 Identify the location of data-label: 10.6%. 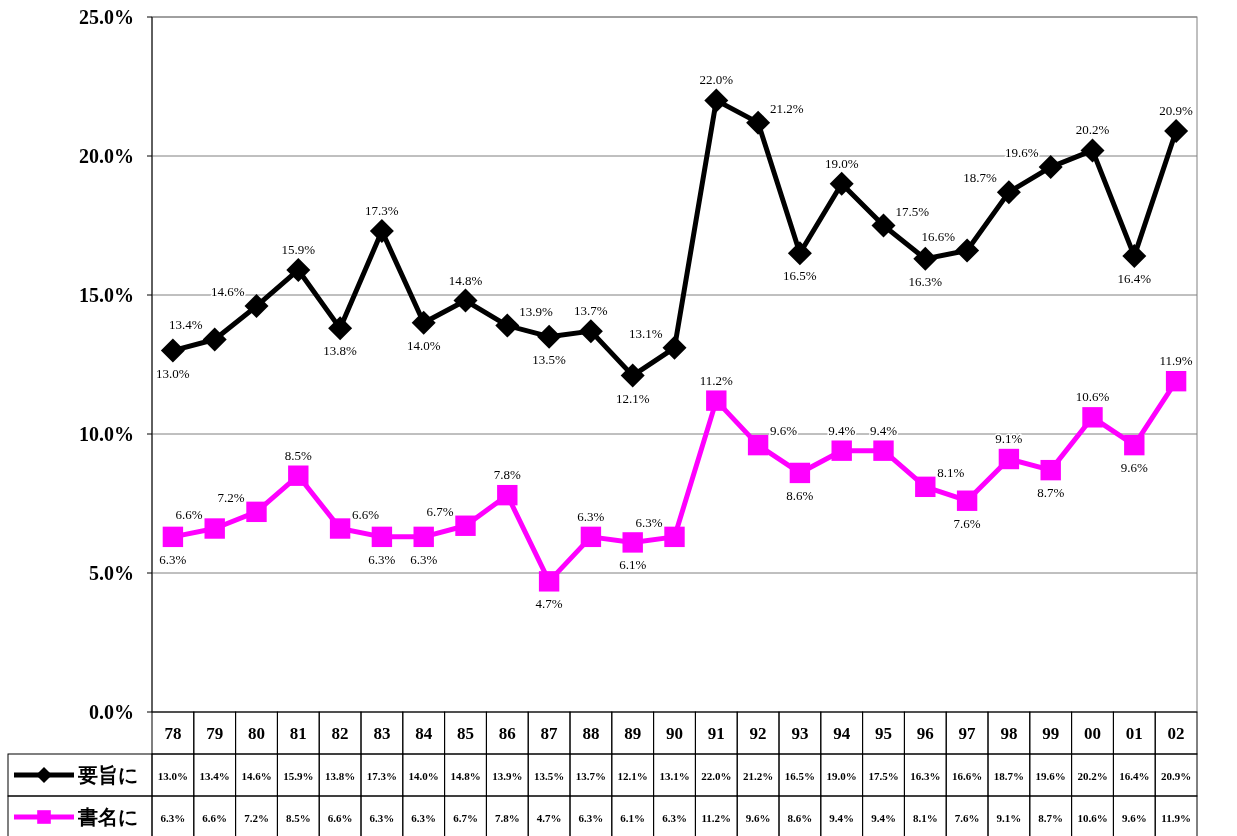
(1092, 818).